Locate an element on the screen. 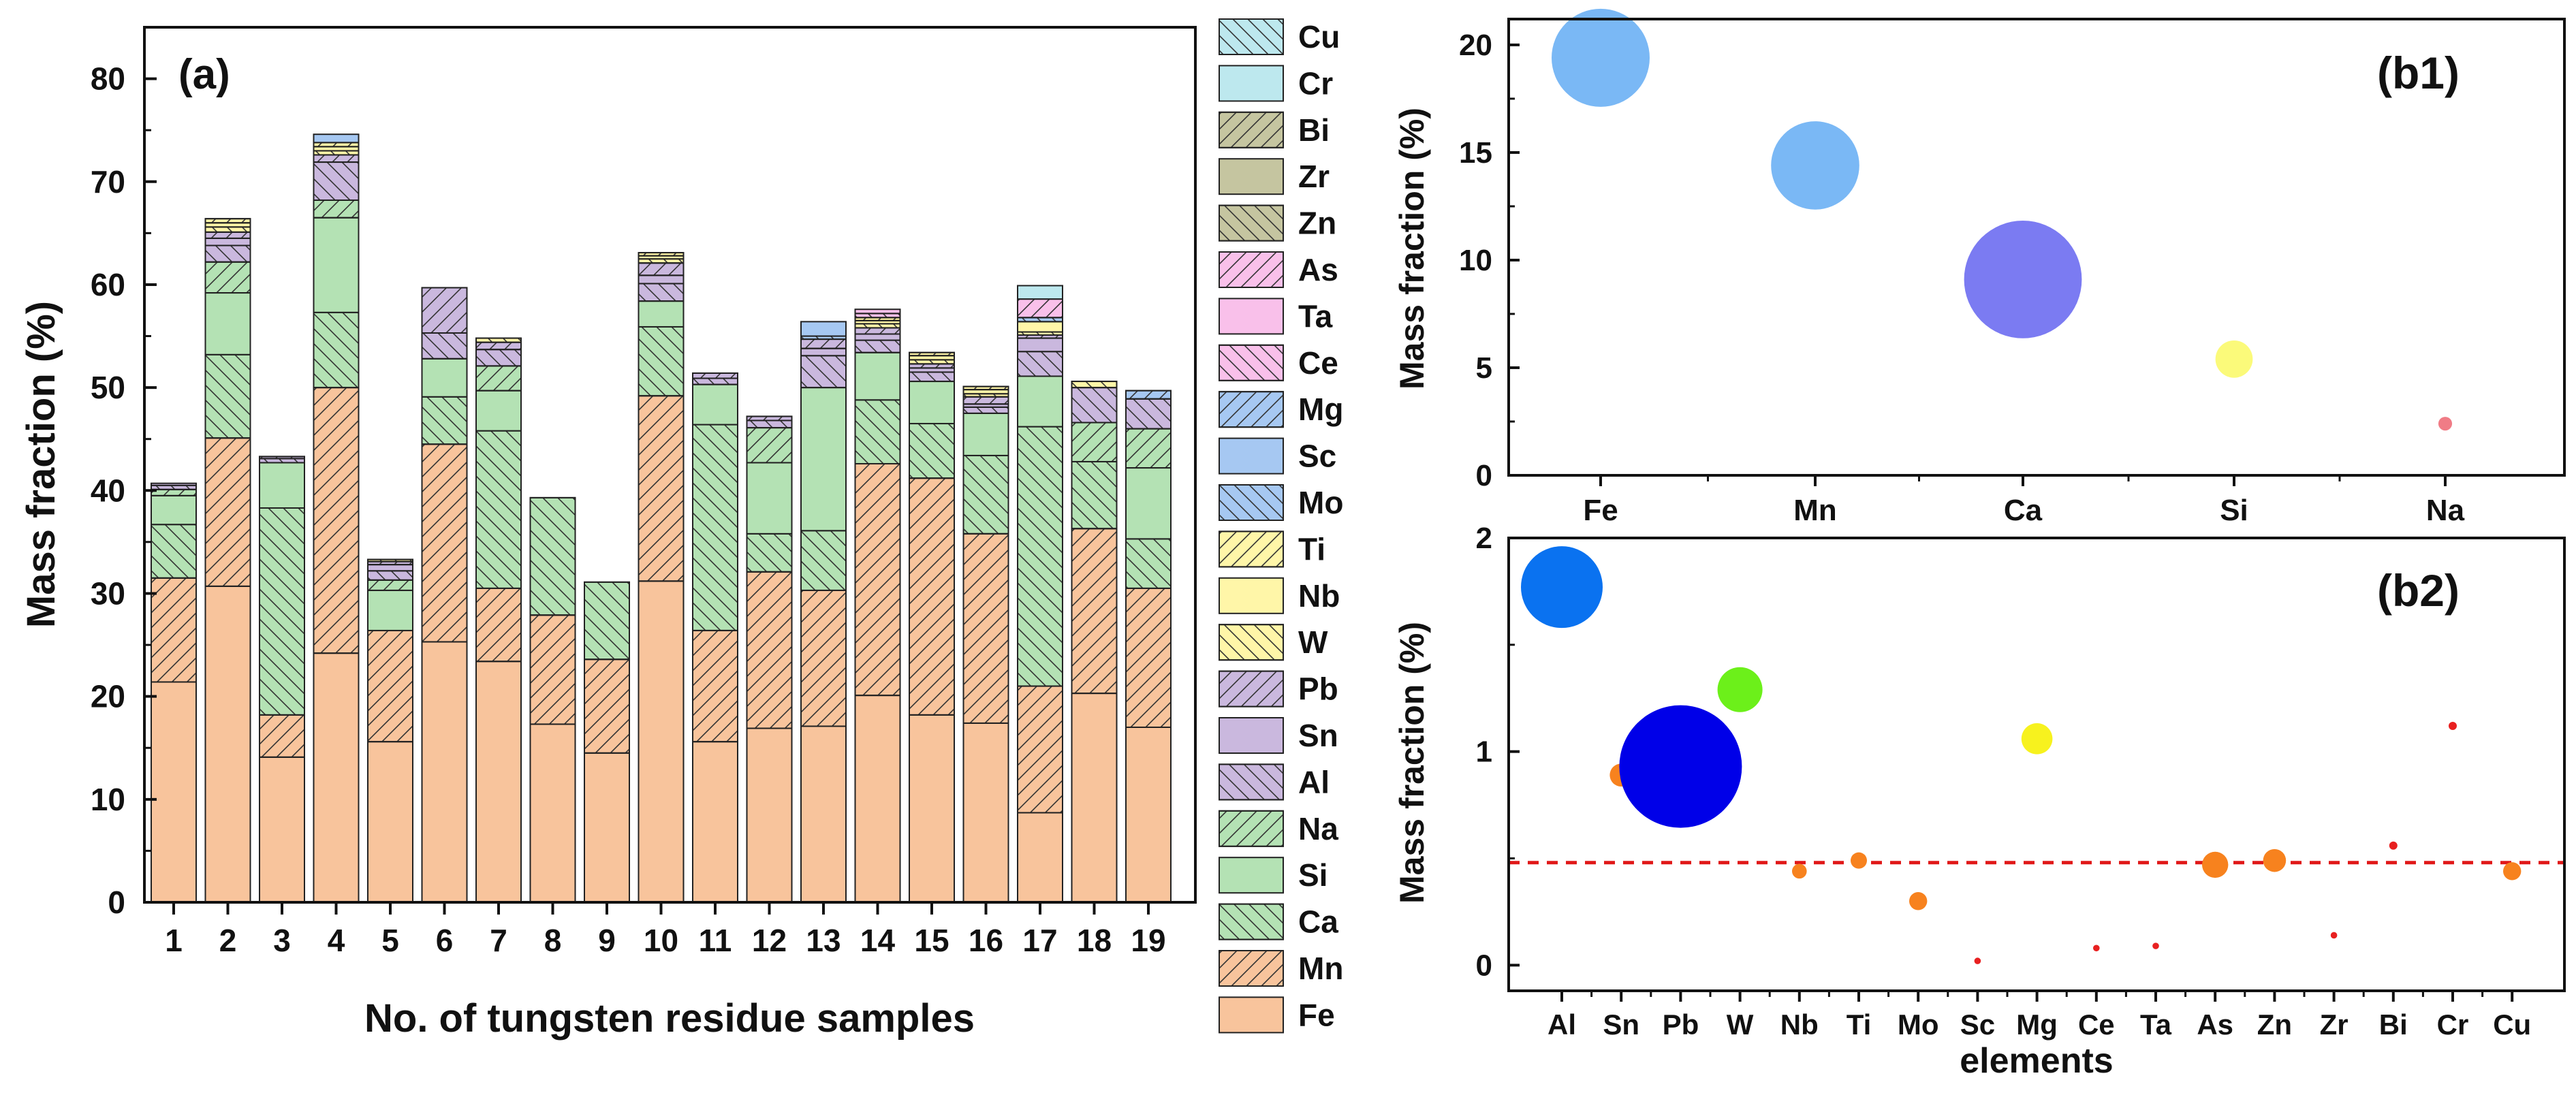  panel-b1-y-tick-label: 10 is located at coordinates (1475, 260).